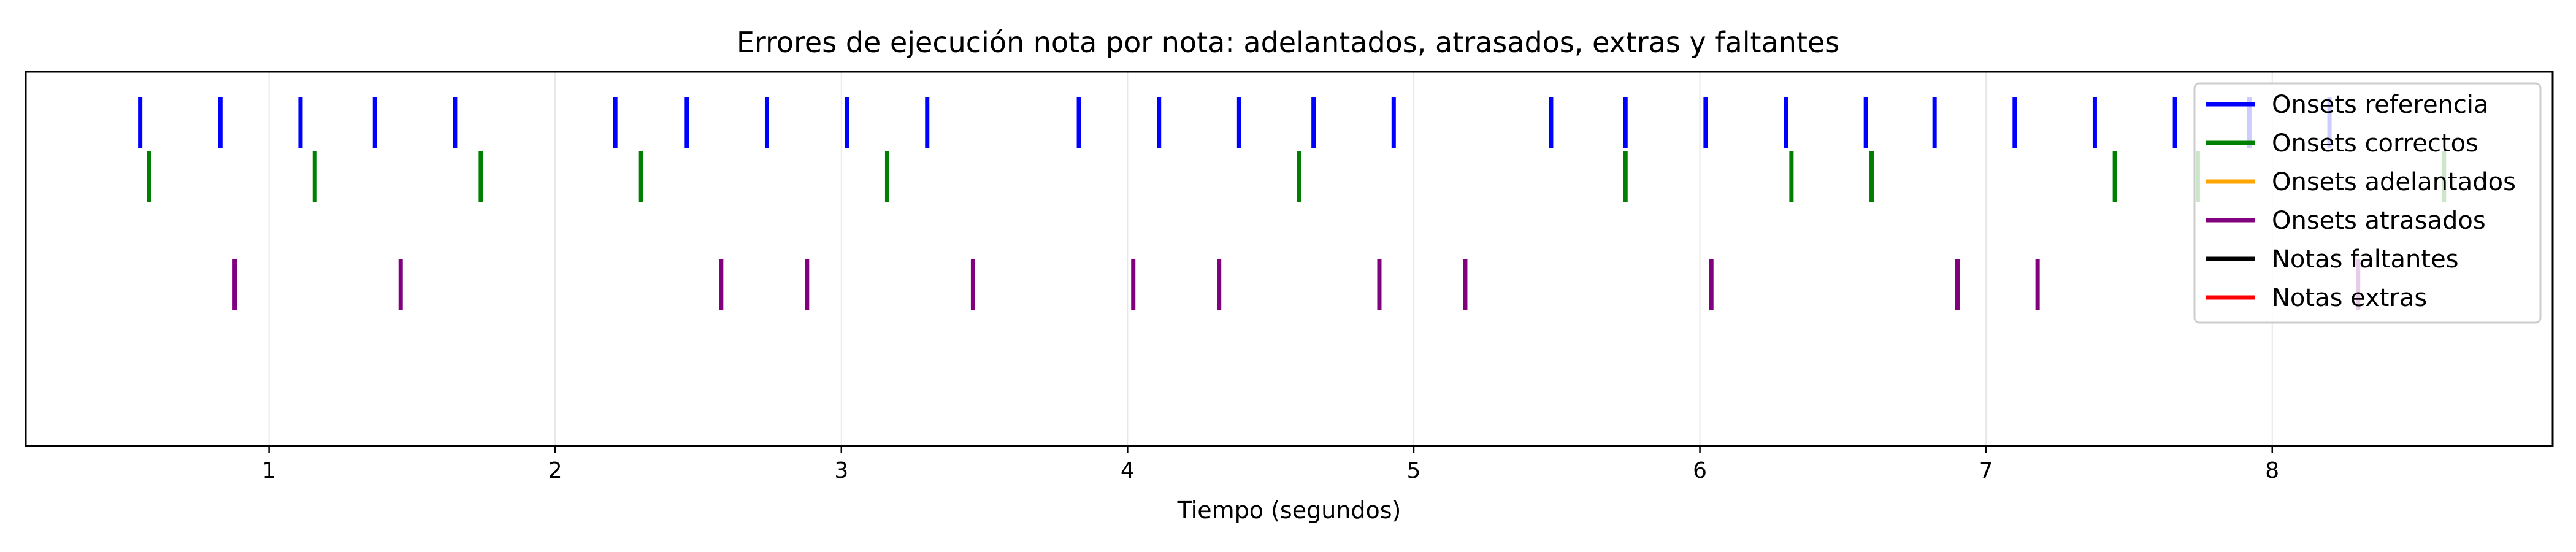 The width and height of the screenshot is (2576, 552). I want to click on x-tick-label: 7, so click(1986, 470).